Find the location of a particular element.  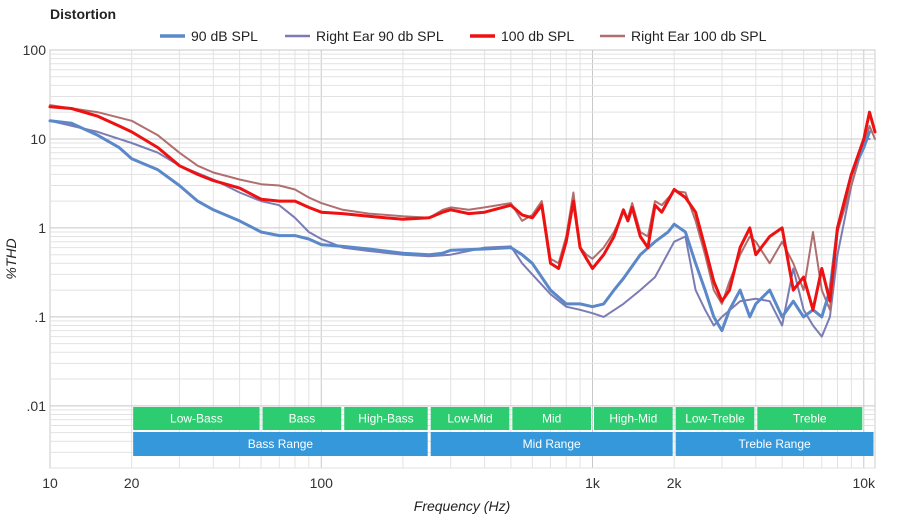

legend-label: 90 dB SPL is located at coordinates (224, 36).